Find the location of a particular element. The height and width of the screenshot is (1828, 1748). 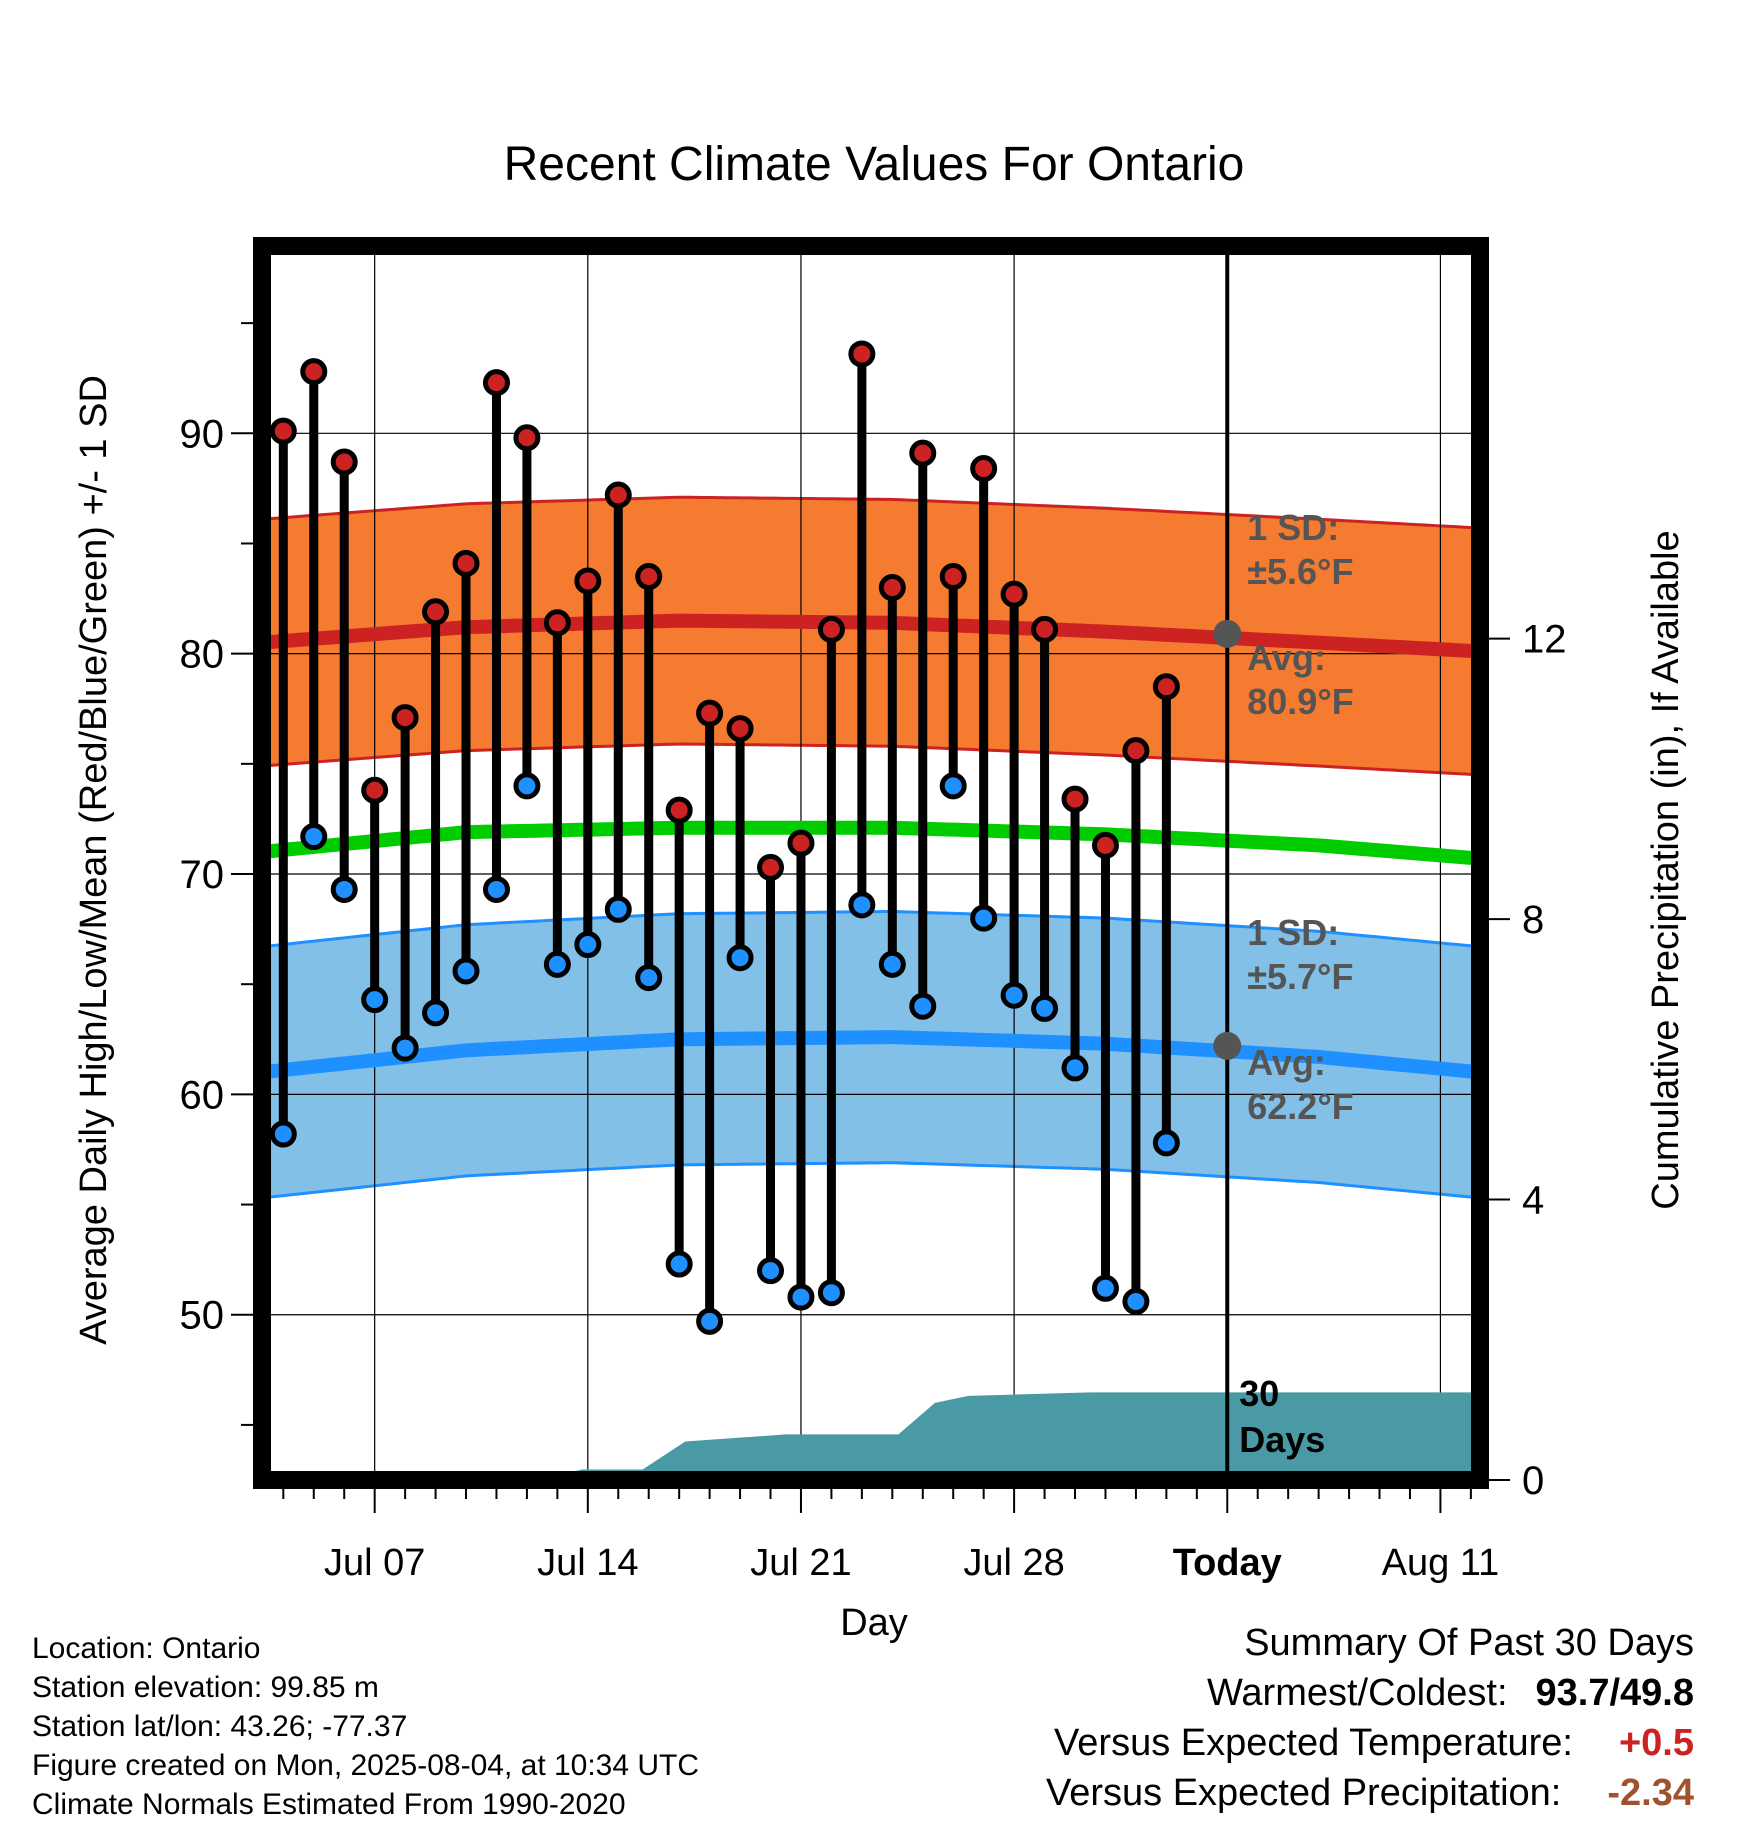

y2-tick-label: 0 is located at coordinates (1533, 1481).